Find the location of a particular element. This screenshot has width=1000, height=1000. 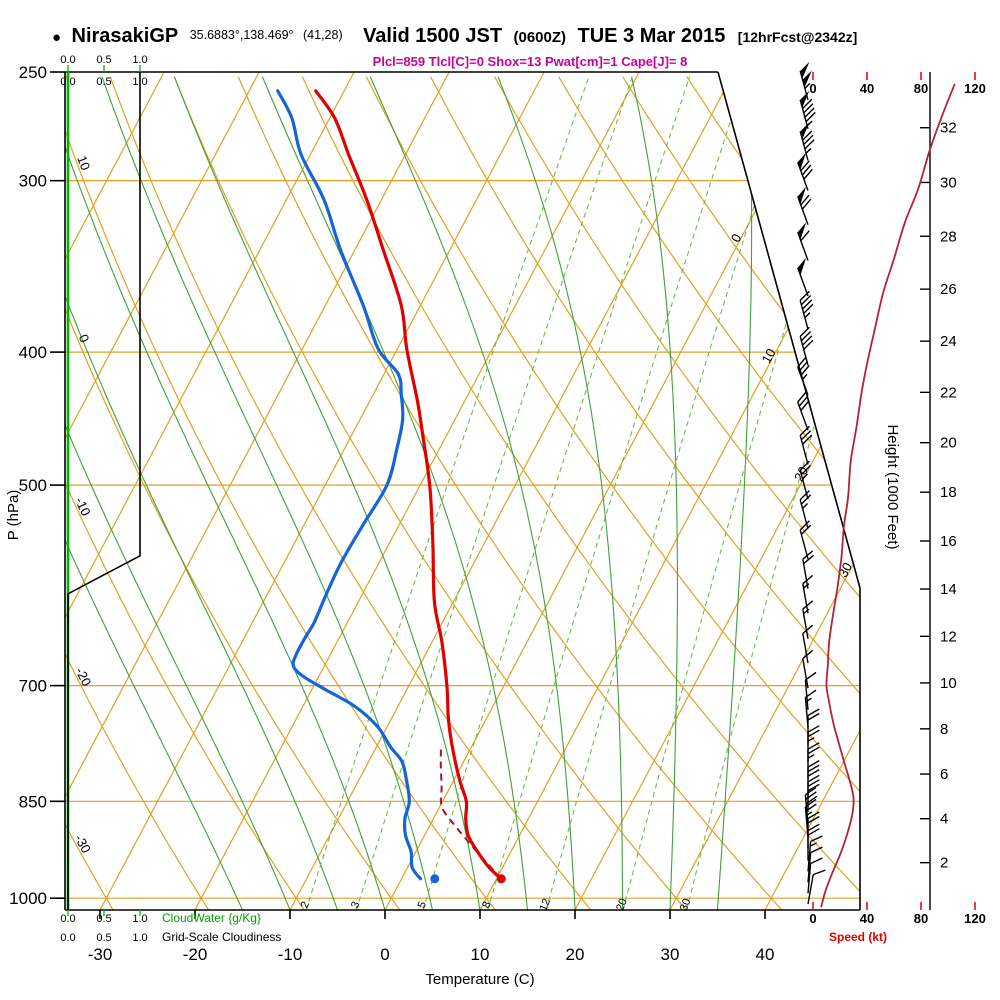

wind-speed-curve is located at coordinates (888, 495).